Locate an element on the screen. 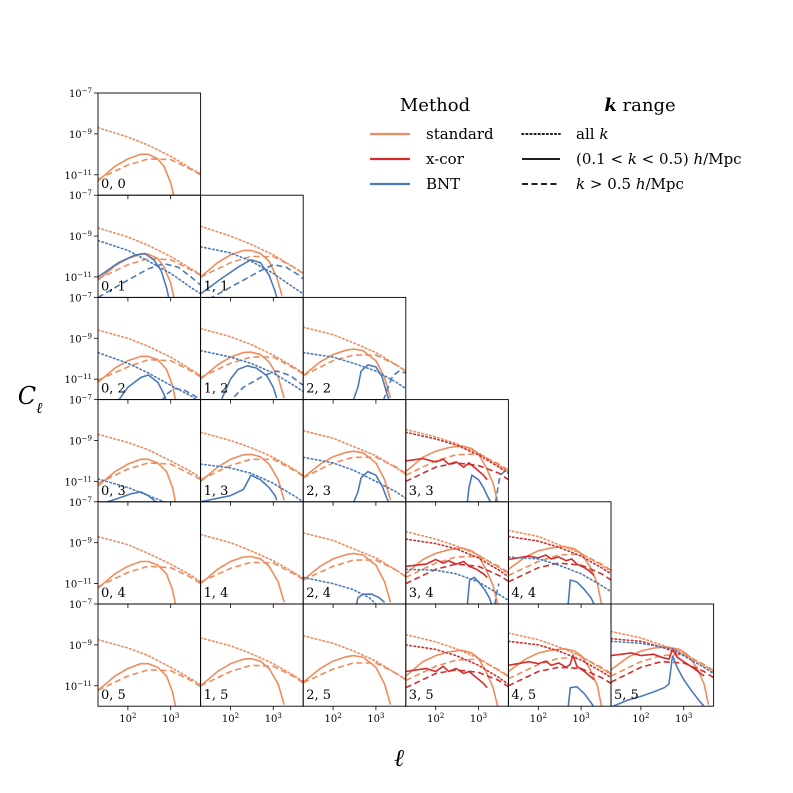 The image size is (793, 793). panel-frame is located at coordinates (662, 655).